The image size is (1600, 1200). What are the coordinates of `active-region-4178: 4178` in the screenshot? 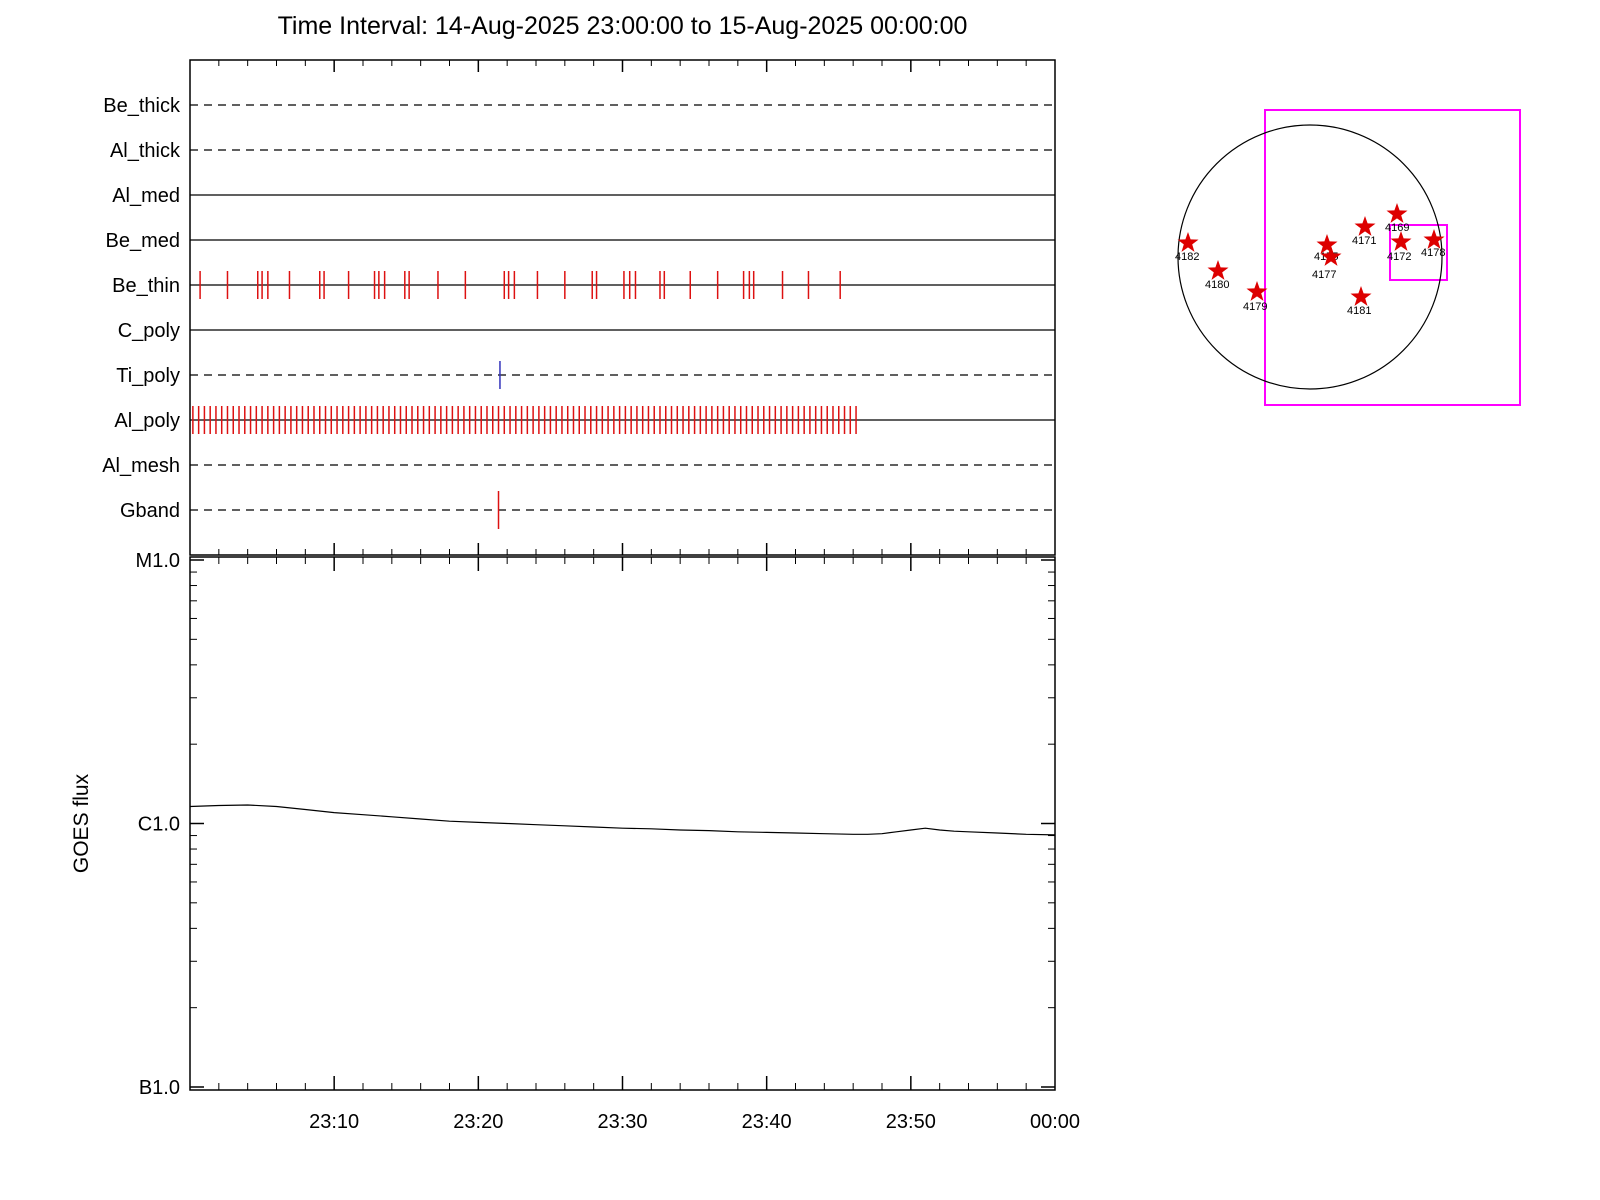 It's located at (1433, 244).